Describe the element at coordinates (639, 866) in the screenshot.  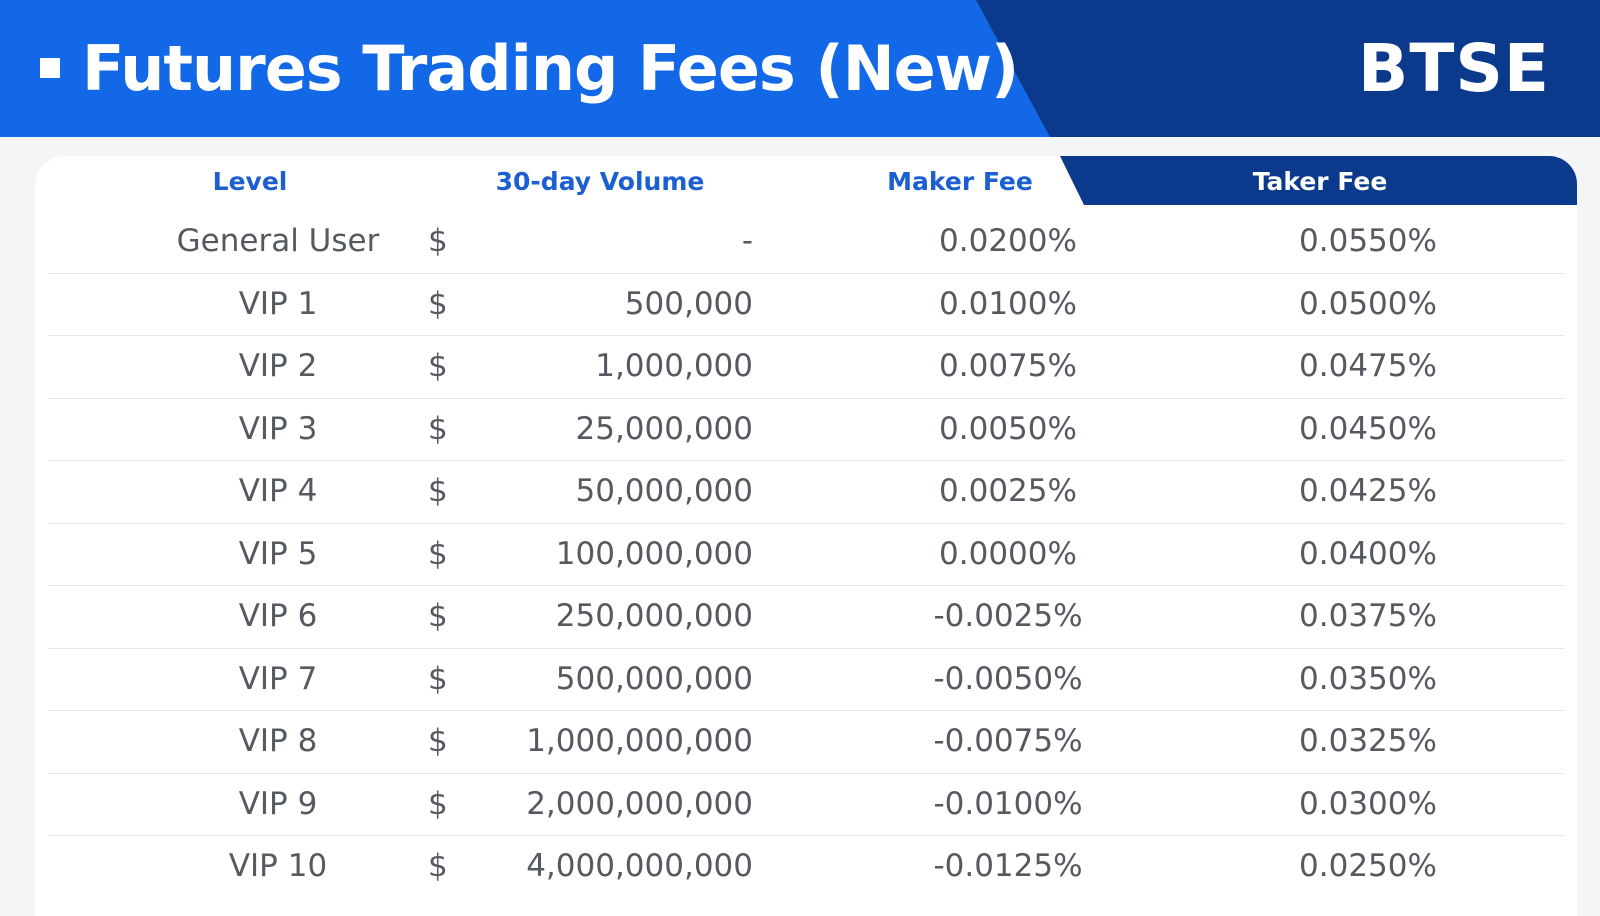
I see `volume-cell: 4,000,000,000` at that location.